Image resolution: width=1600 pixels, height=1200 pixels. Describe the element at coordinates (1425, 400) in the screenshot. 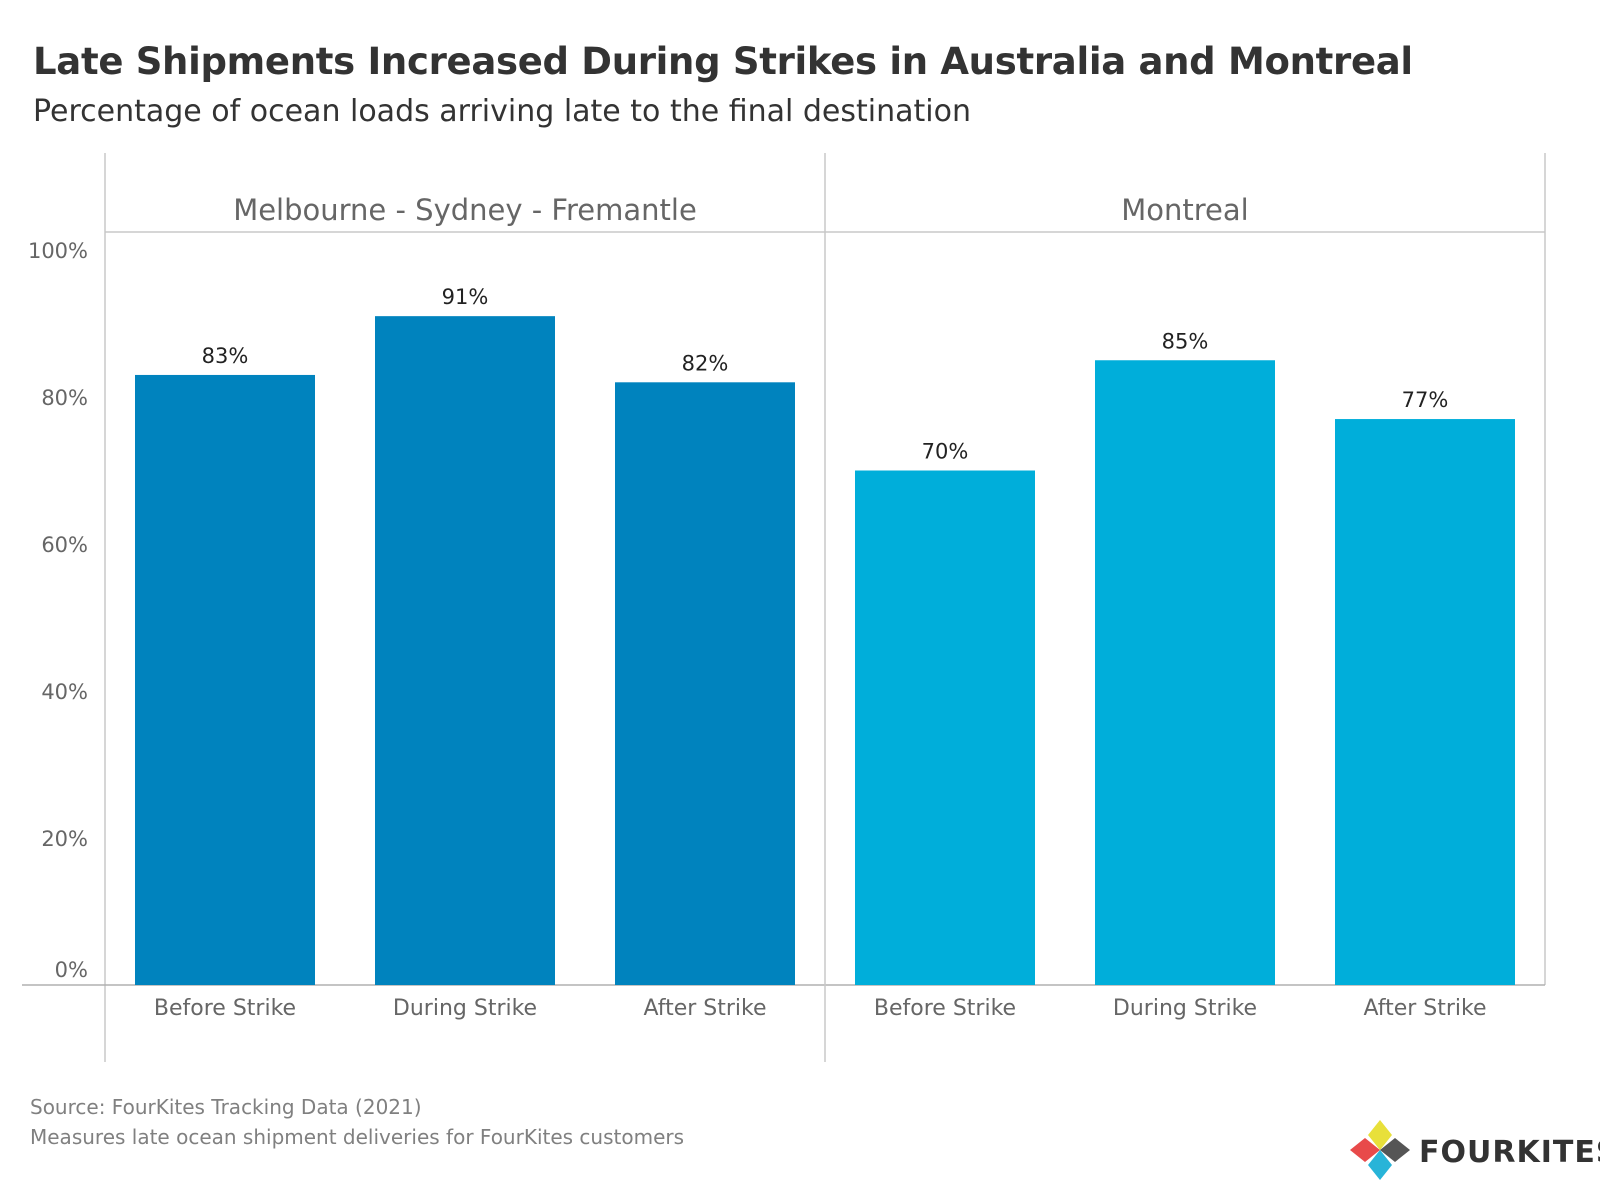

I see `data-label: 77%` at that location.